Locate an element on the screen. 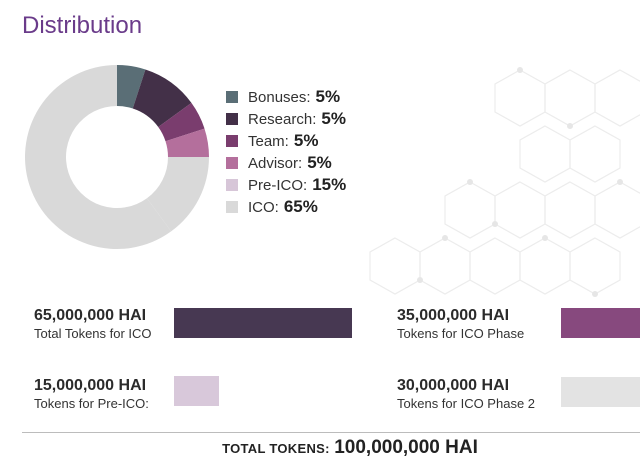 The image size is (640, 464). legend-label: Bonuses: is located at coordinates (279, 97).